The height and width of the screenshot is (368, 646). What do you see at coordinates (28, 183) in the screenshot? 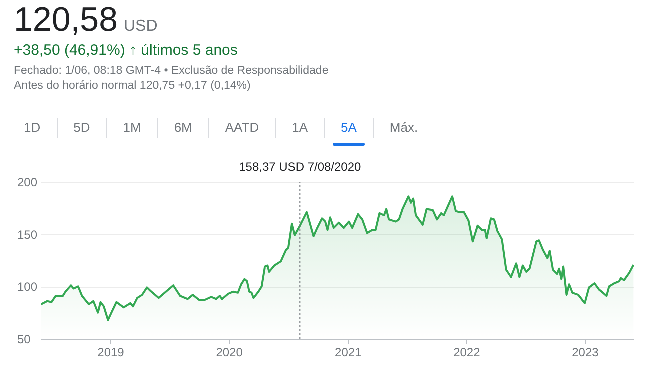
I see `y-tick-label: 200` at bounding box center [28, 183].